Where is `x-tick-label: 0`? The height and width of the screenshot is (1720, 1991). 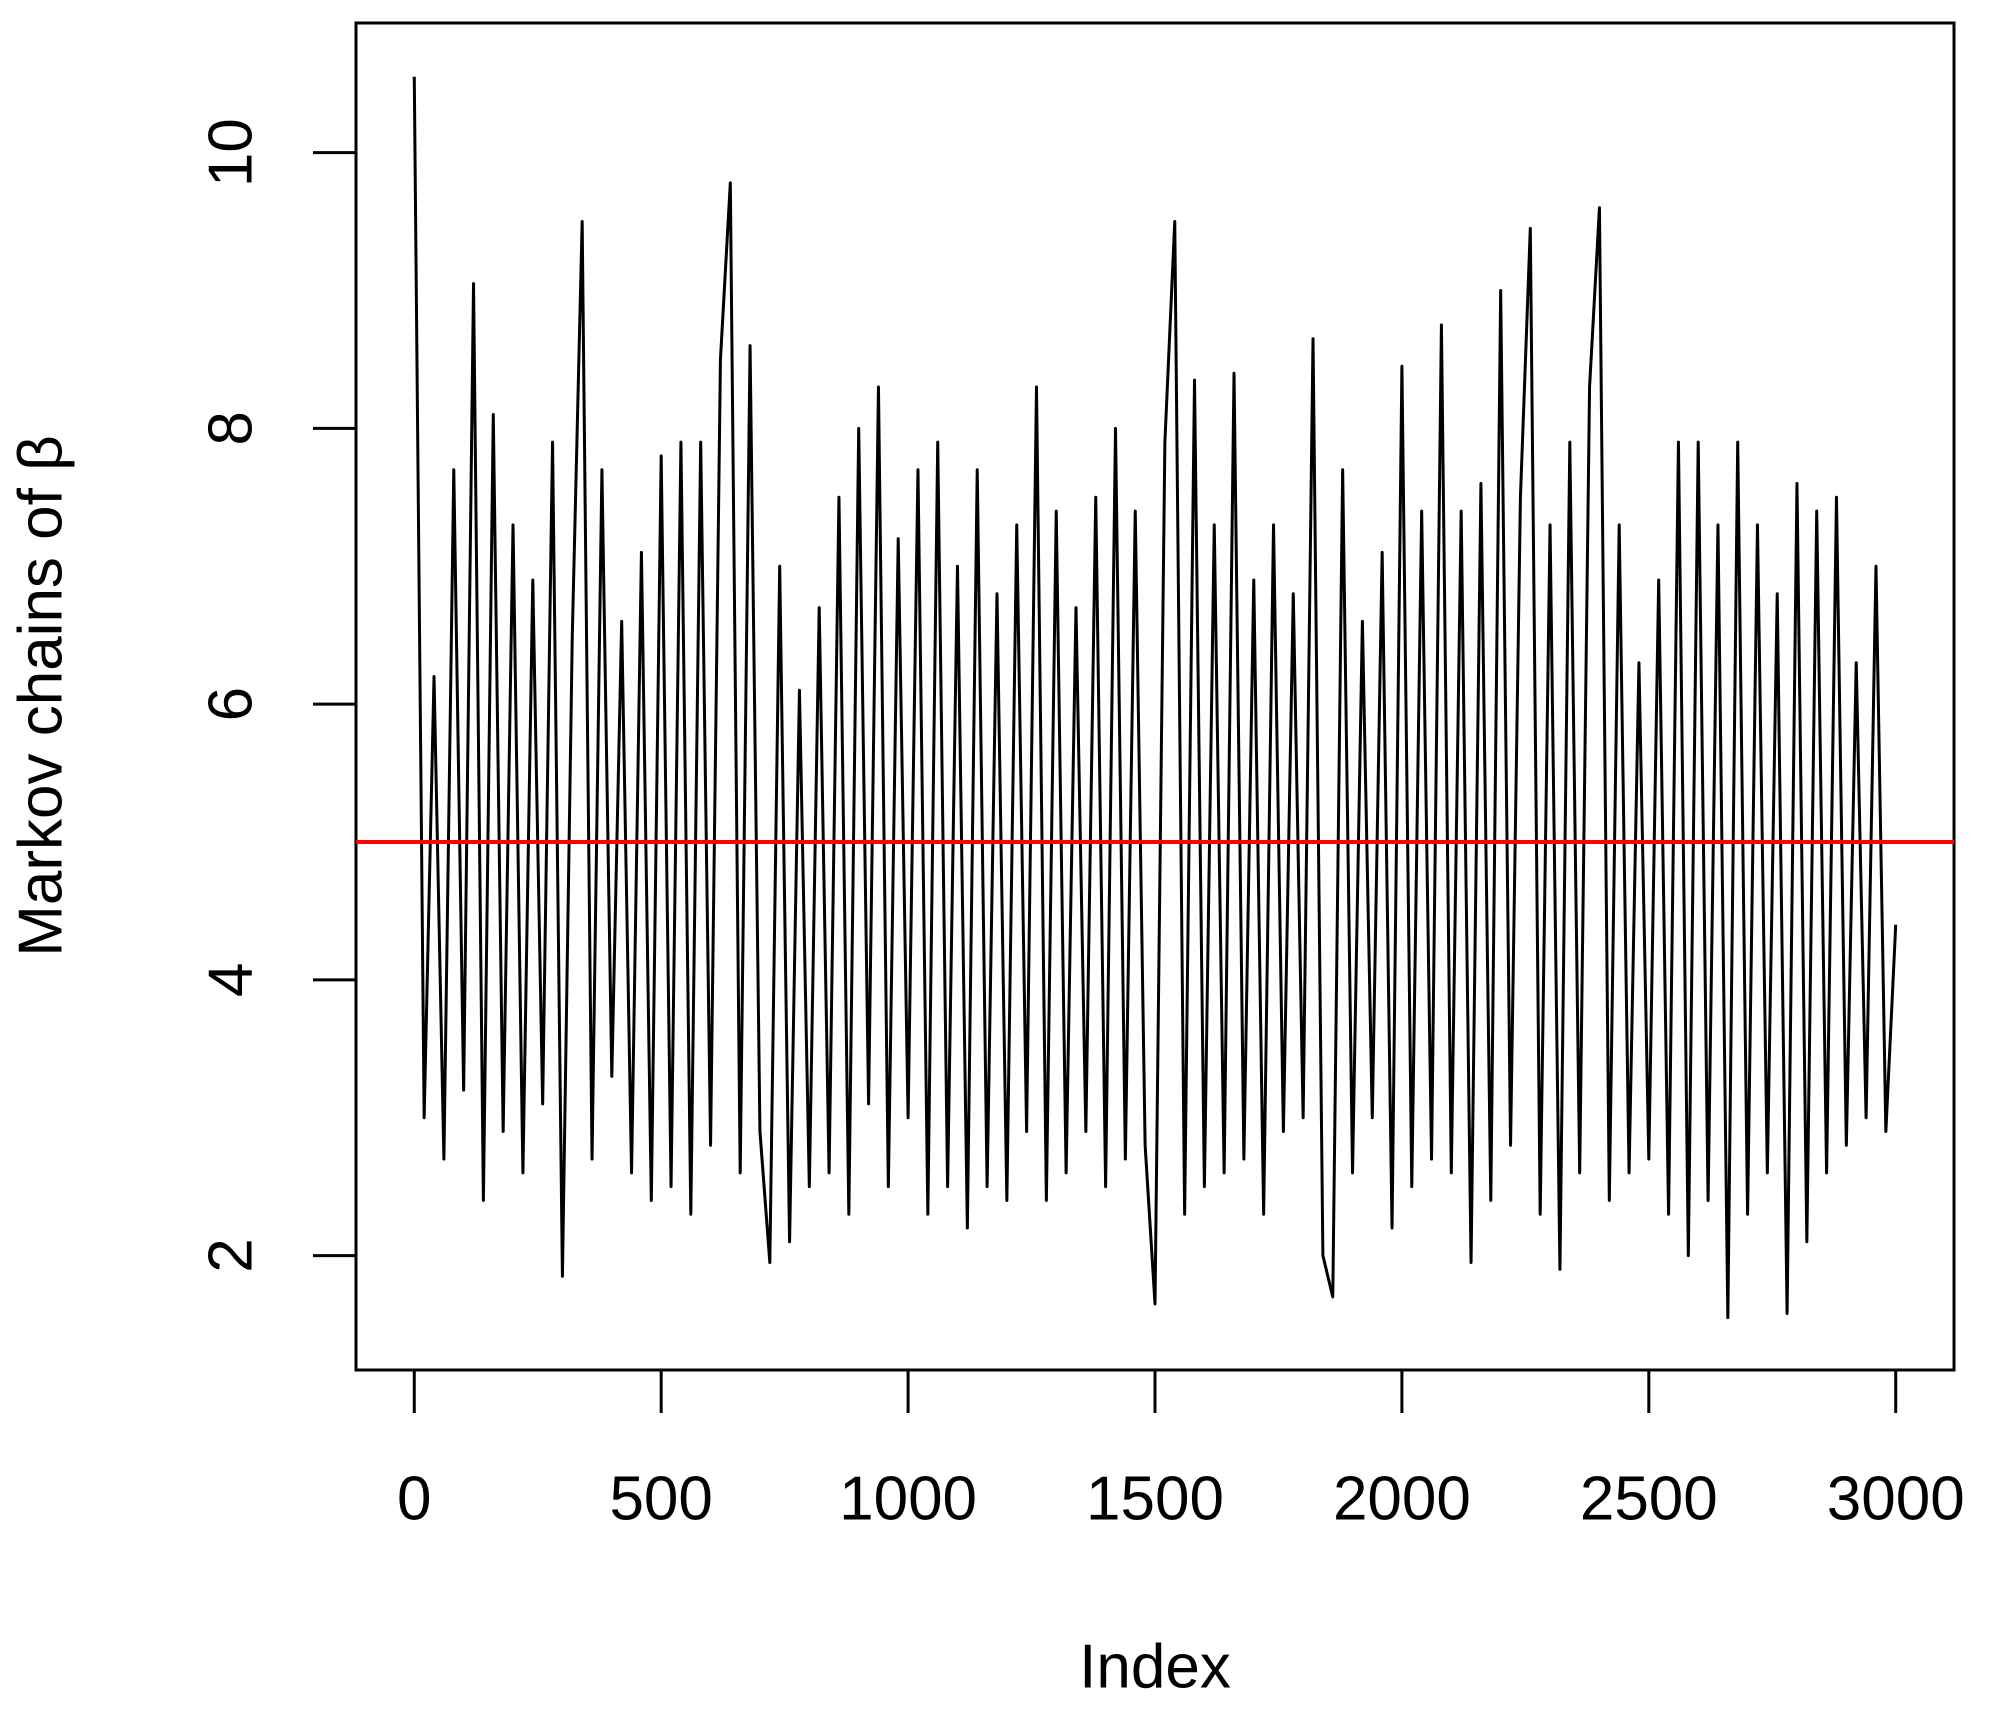 x-tick-label: 0 is located at coordinates (414, 1498).